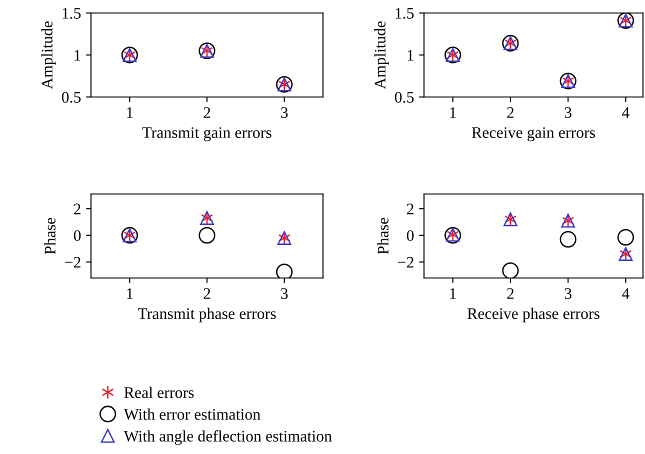 This screenshot has height=454, width=645. Describe the element at coordinates (534, 134) in the screenshot. I see `x-axis-title: Receive gain errors` at that location.